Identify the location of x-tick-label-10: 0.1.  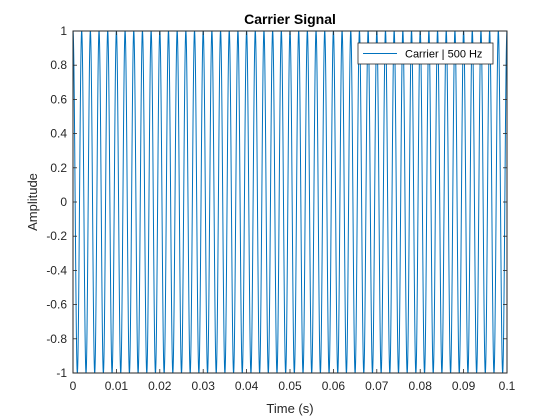
(507, 386).